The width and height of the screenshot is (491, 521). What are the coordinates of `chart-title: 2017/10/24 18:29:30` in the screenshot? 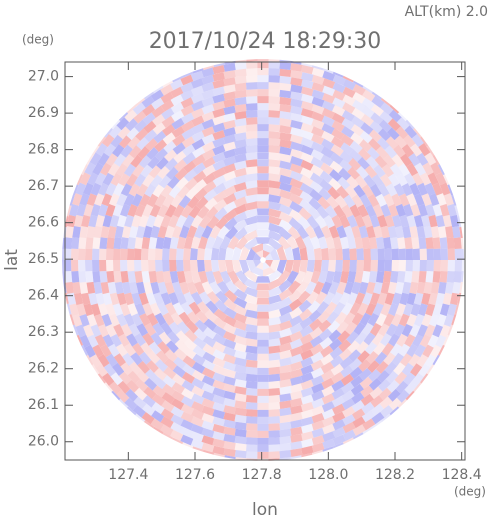 It's located at (265, 41).